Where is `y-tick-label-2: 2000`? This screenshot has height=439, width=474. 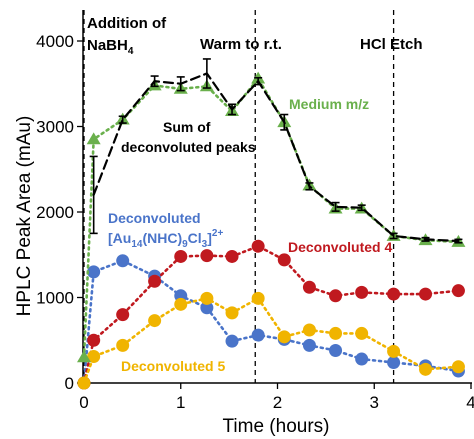 y-tick-label-2: 2000 is located at coordinates (55, 212).